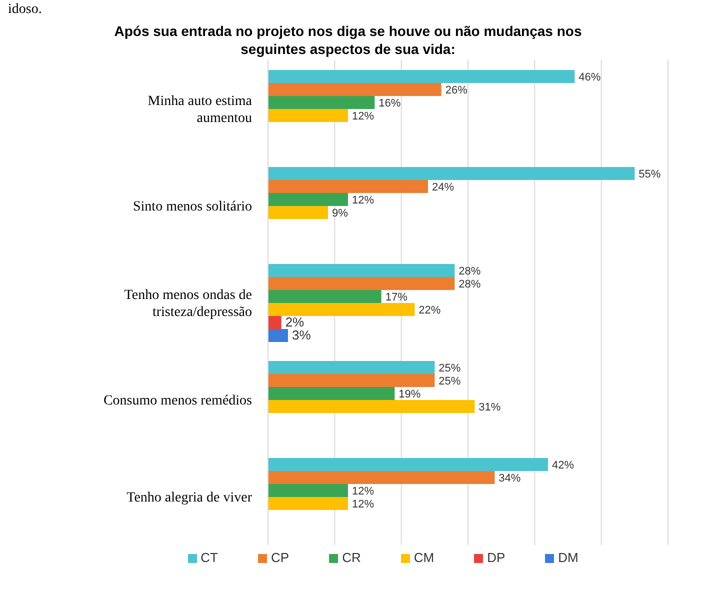  What do you see at coordinates (443, 188) in the screenshot?
I see `data-label: 24%` at bounding box center [443, 188].